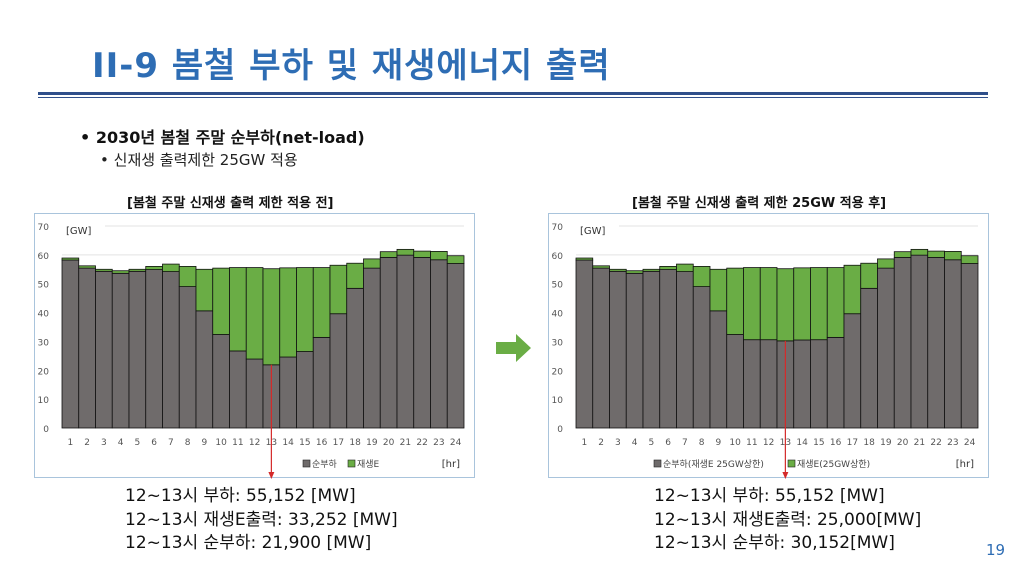 The image size is (1024, 576). I want to click on x-tick-label: 4, so click(121, 443).